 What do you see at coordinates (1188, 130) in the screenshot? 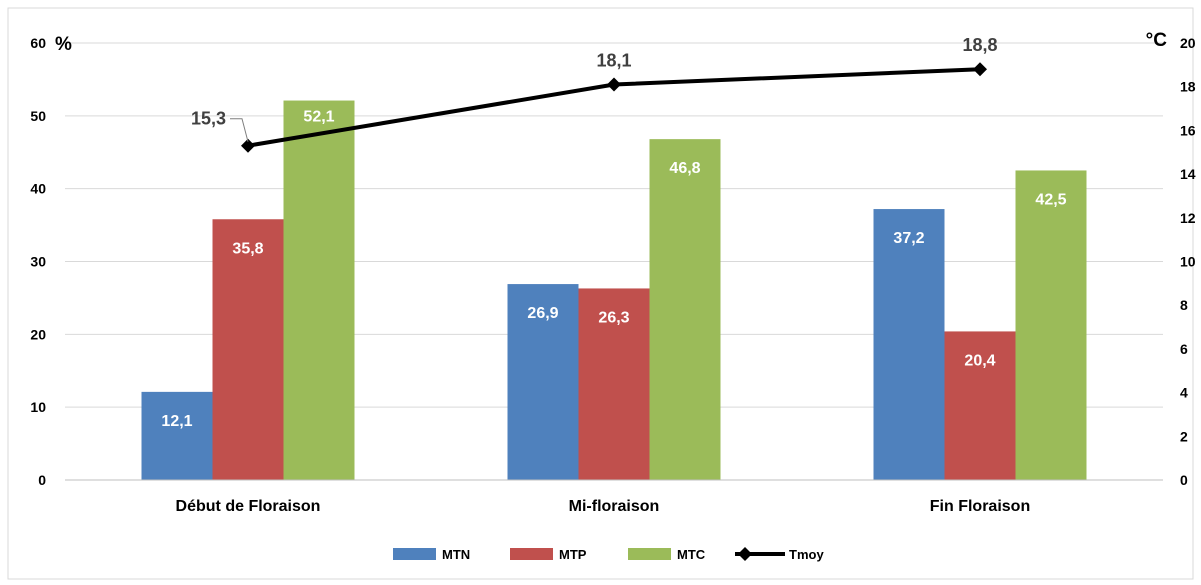
I see `right-tick-label: 16` at bounding box center [1188, 130].